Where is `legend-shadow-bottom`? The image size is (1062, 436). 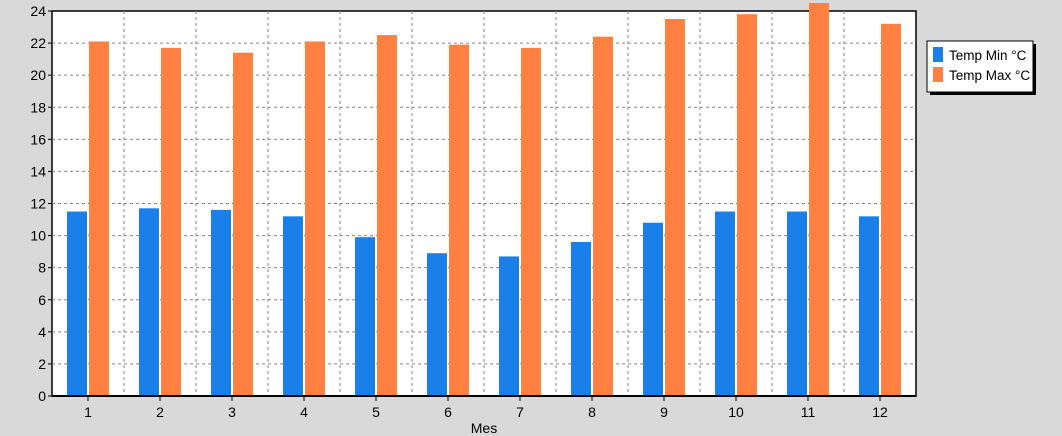 legend-shadow-bottom is located at coordinates (983, 93).